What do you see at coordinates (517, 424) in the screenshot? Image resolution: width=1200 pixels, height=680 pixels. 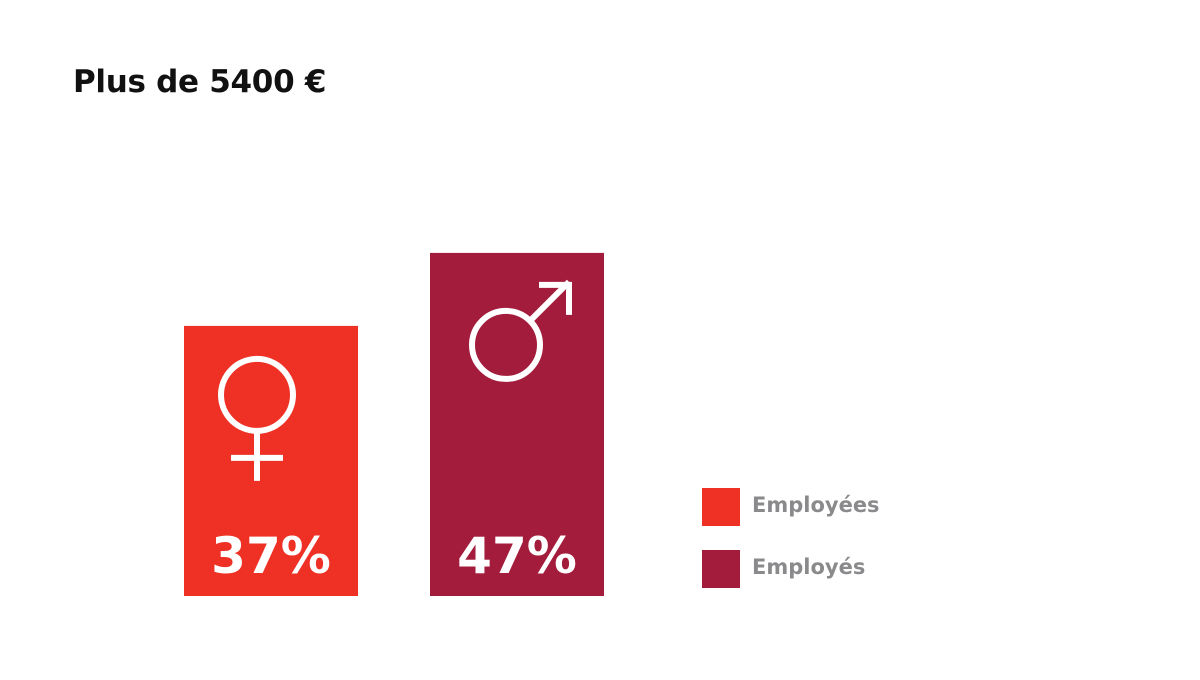 I see `bar-group-male: 47%` at bounding box center [517, 424].